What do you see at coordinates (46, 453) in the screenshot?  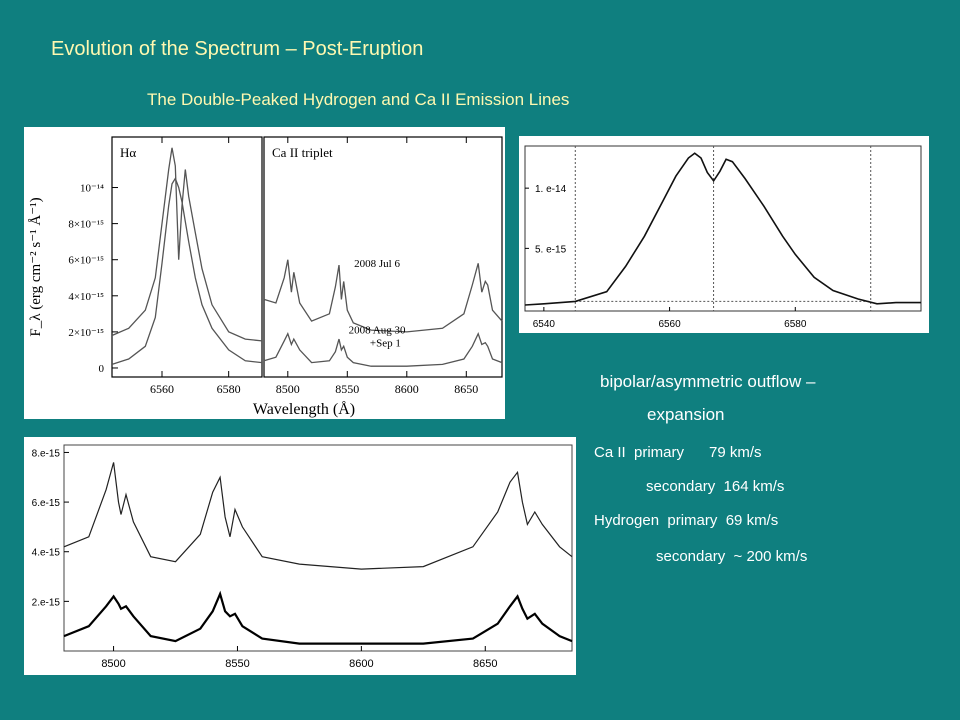 I see `y-tick-label: 8.e-15` at bounding box center [46, 453].